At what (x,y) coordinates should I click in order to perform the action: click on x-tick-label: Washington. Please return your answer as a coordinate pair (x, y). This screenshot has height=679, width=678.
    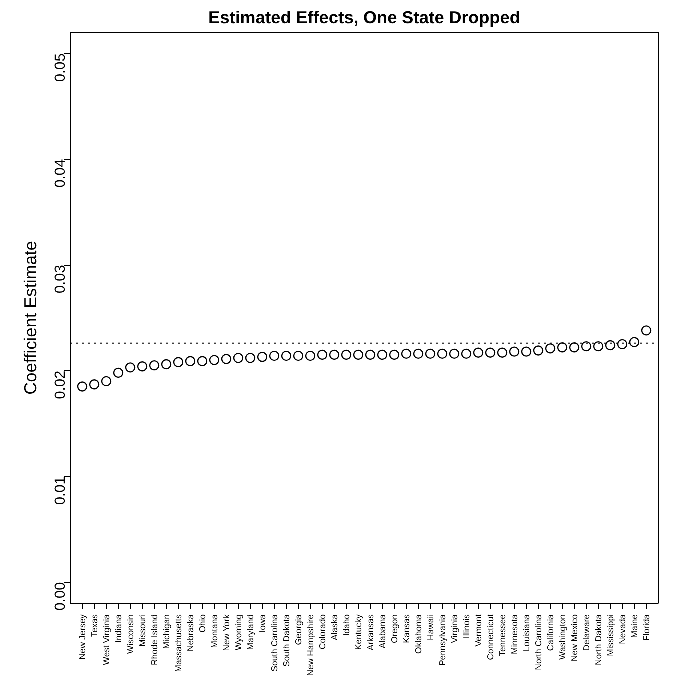
    Looking at the image, I should click on (563, 637).